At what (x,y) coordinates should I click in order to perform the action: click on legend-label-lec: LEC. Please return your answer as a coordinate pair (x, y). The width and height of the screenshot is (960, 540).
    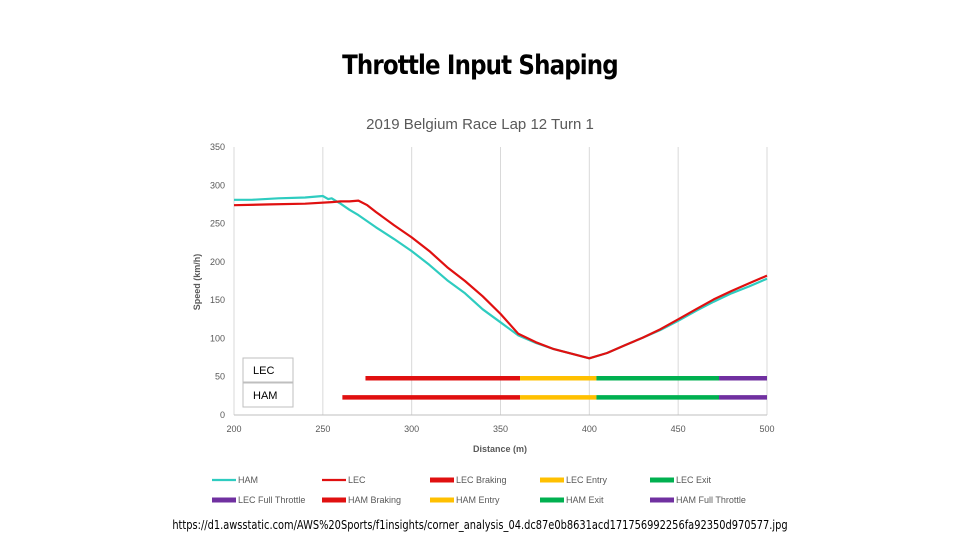
    Looking at the image, I should click on (357, 480).